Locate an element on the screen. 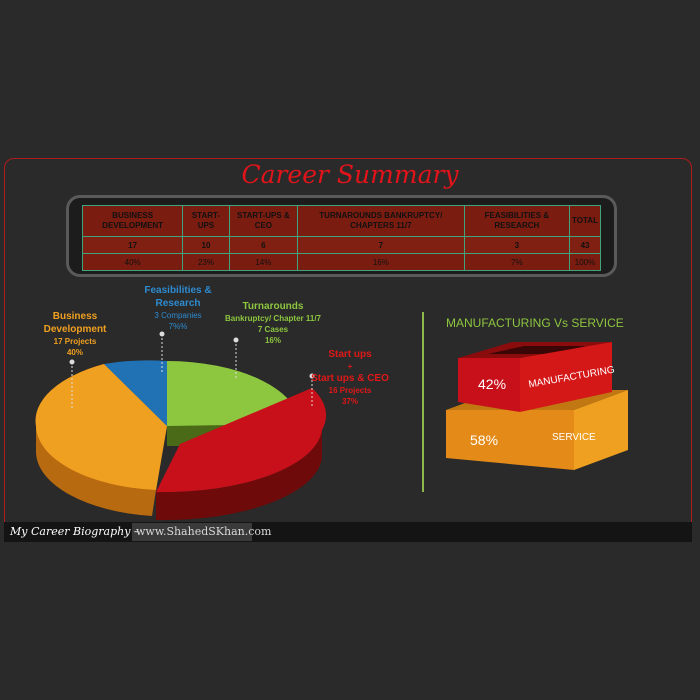  footer-url-box is located at coordinates (192, 532).